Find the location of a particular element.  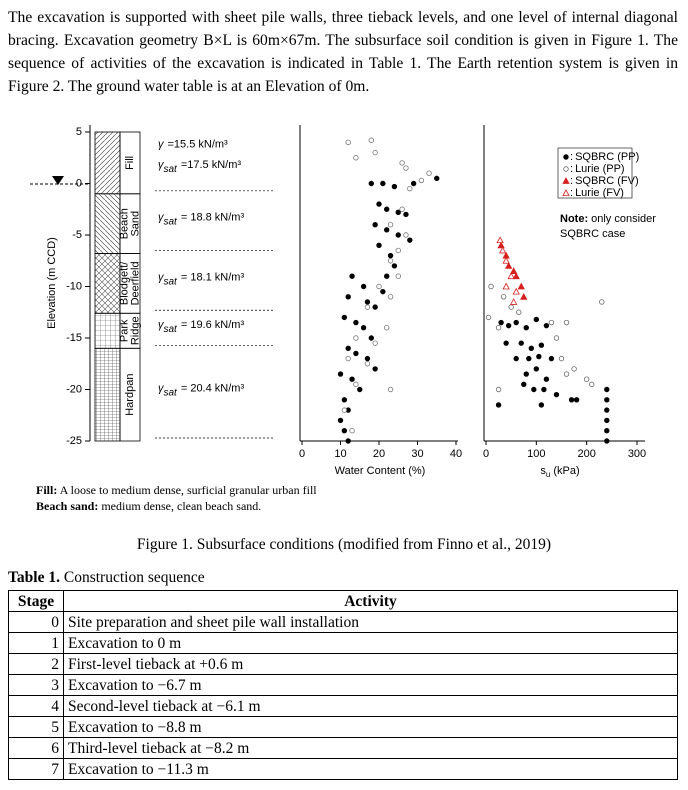

unit-weight: γsat = 18.8 kN/m³ is located at coordinates (201, 220).